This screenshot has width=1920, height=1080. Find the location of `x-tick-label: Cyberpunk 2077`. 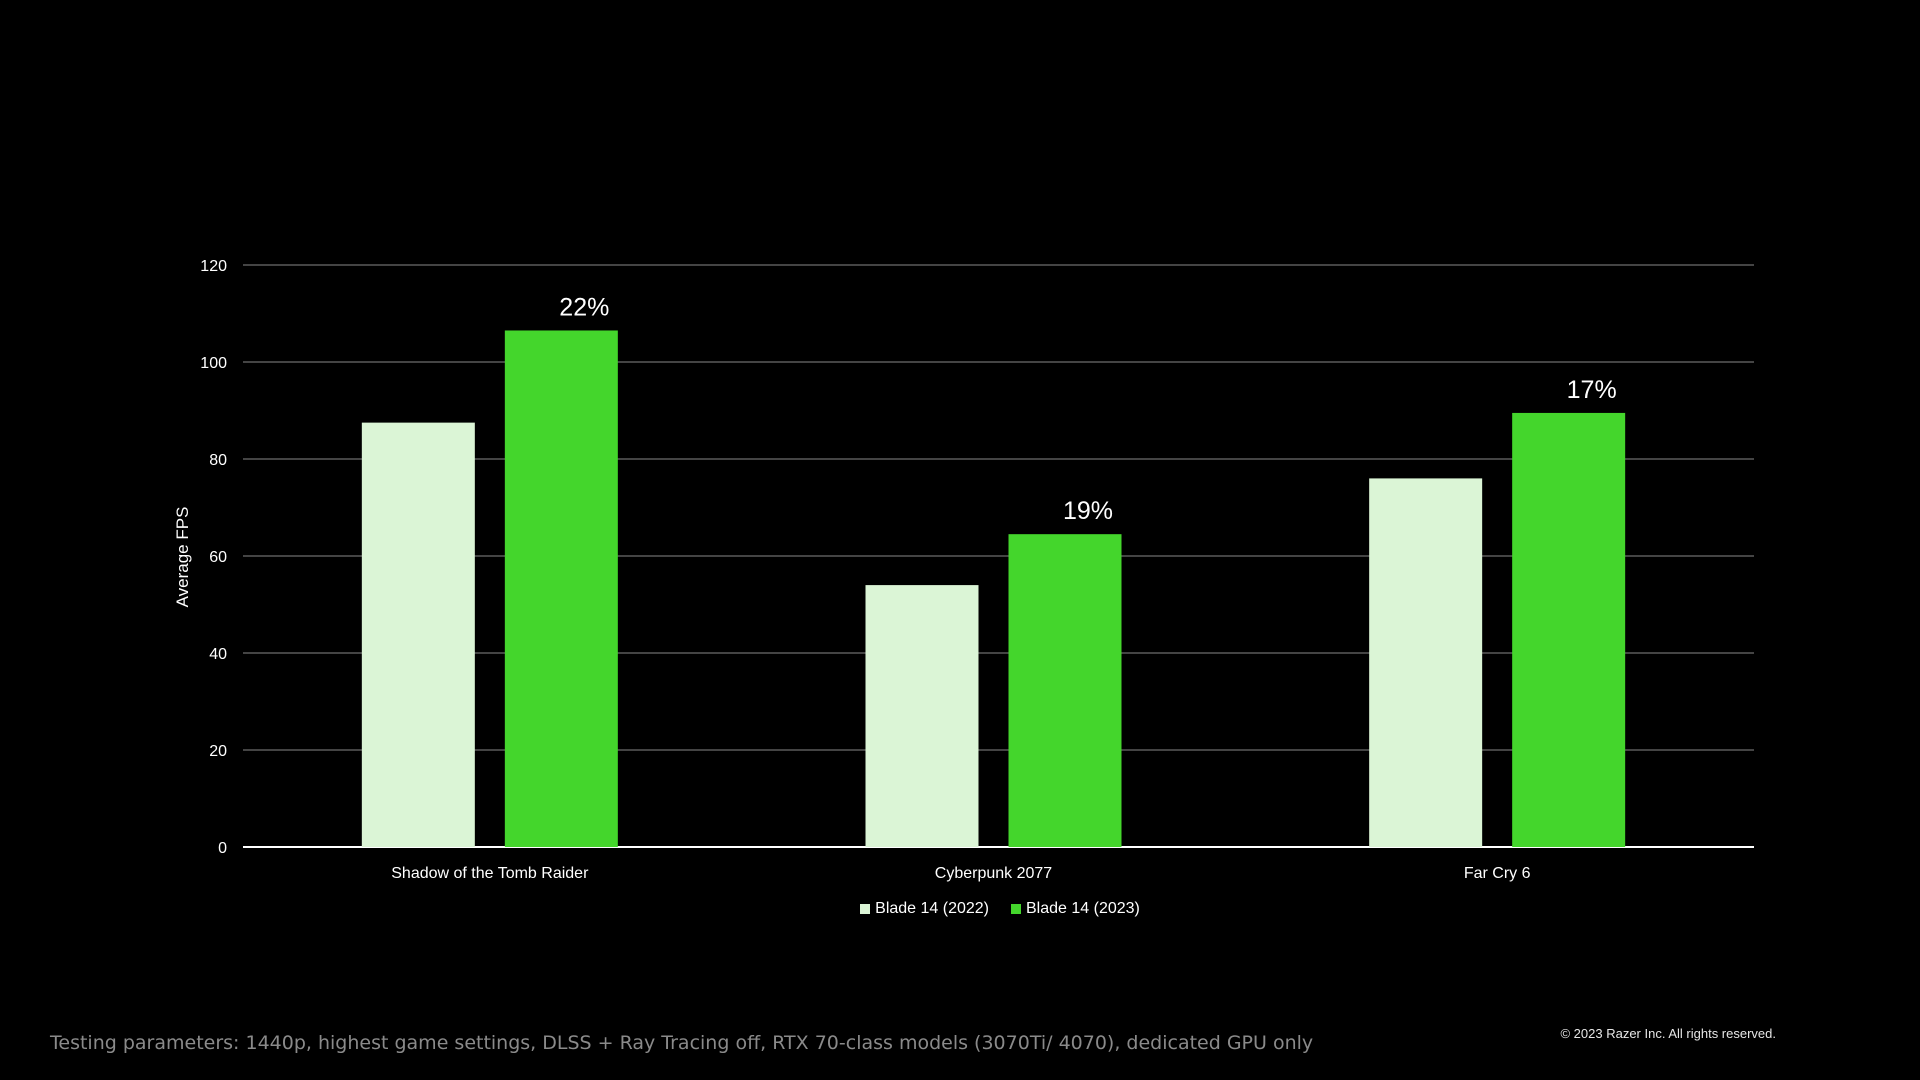

x-tick-label: Cyberpunk 2077 is located at coordinates (994, 873).